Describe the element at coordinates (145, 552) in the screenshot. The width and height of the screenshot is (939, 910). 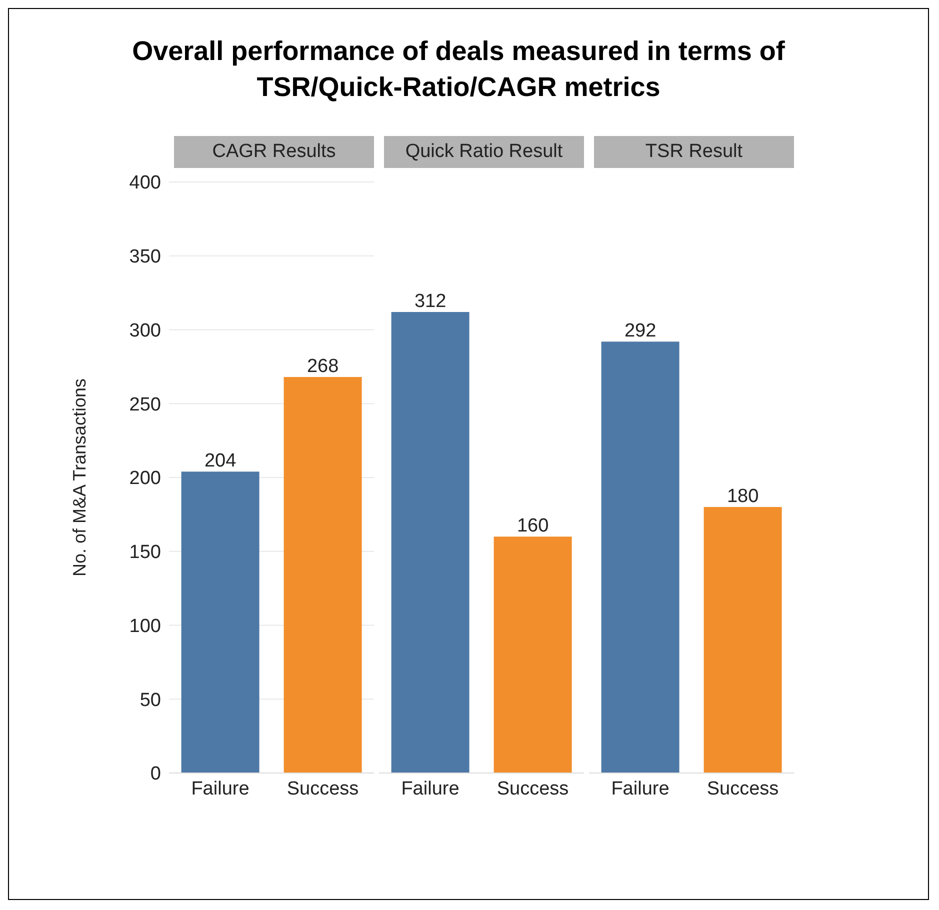
I see `y-tick-label: 150` at that location.